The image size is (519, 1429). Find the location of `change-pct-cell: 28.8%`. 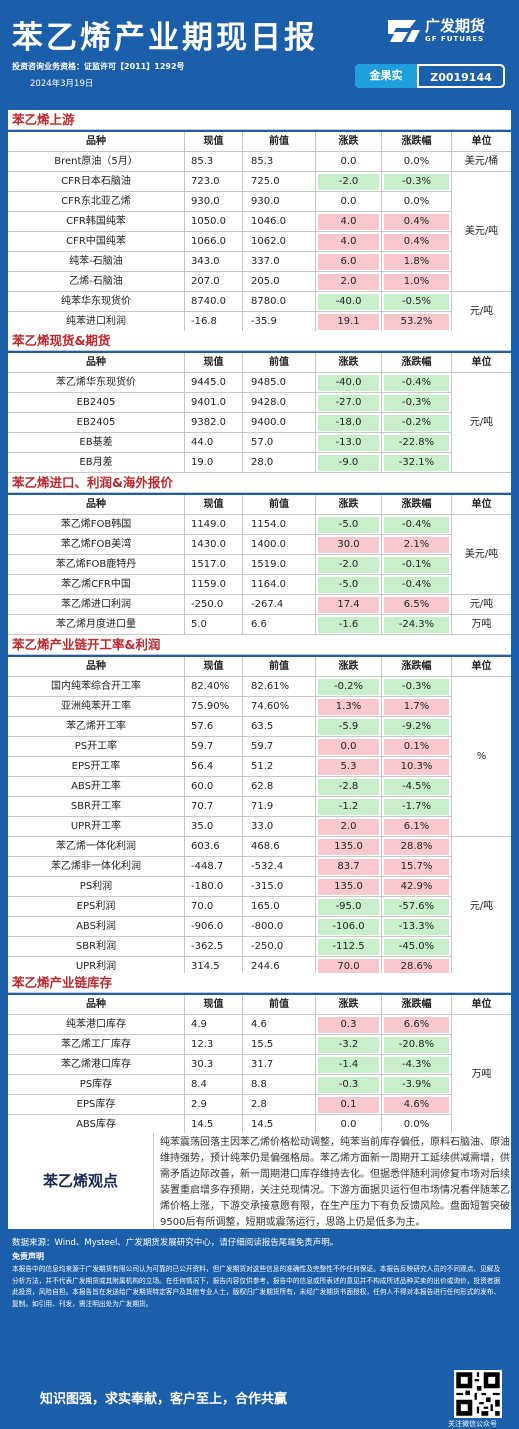

change-pct-cell: 28.8% is located at coordinates (417, 847).